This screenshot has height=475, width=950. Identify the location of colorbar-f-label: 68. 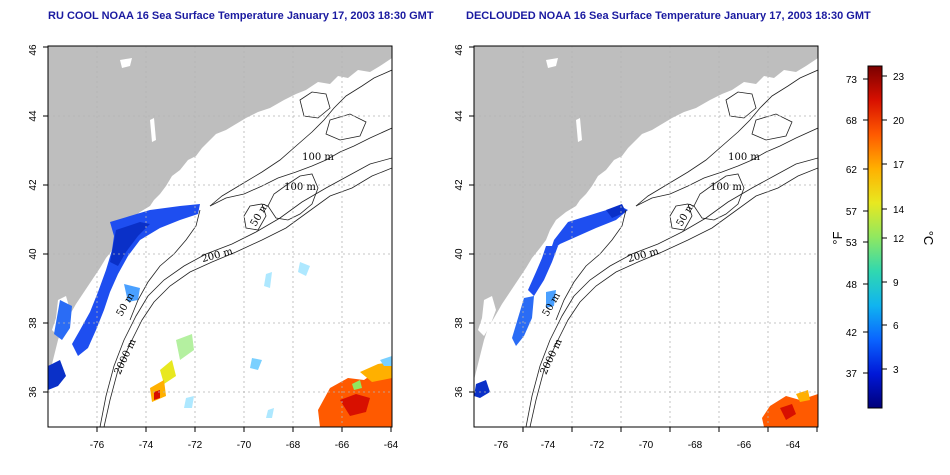
(852, 121).